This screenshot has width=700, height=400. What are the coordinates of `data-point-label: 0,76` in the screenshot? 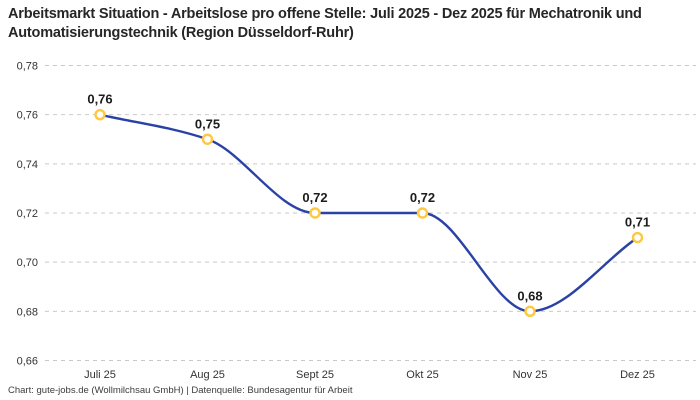 It's located at (99, 99).